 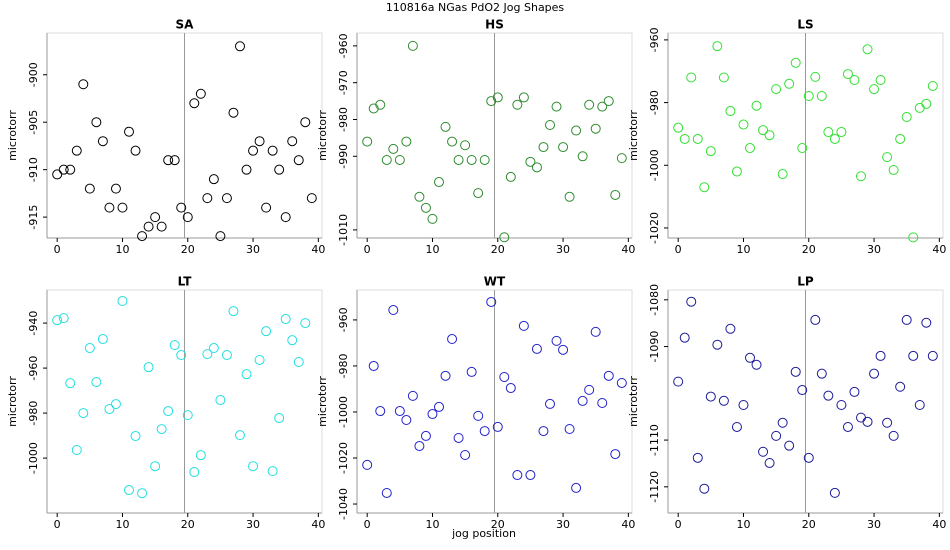 I want to click on x-tick-label: 10, so click(x=122, y=249).